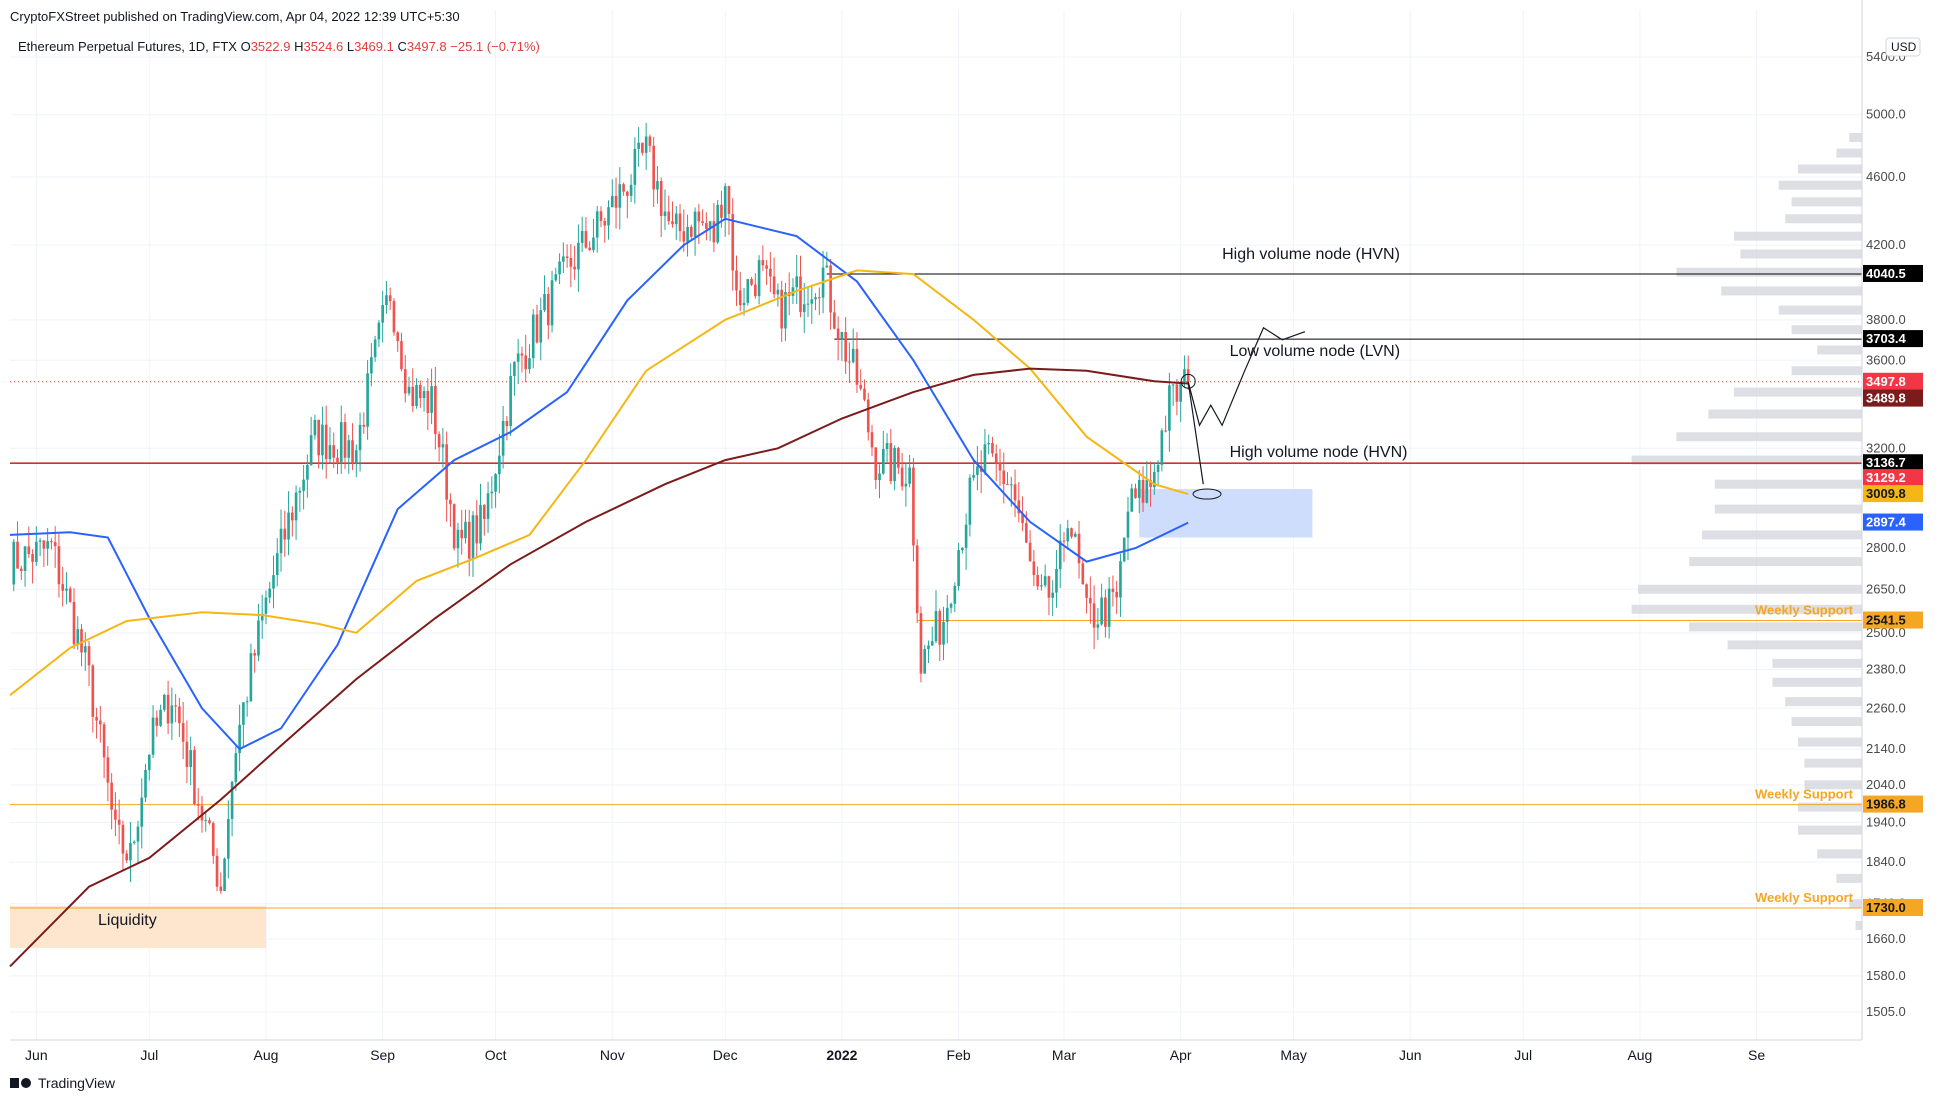 Image resolution: width=1941 pixels, height=1109 pixels. Describe the element at coordinates (245, 46) in the screenshot. I see `open-label: O` at that location.